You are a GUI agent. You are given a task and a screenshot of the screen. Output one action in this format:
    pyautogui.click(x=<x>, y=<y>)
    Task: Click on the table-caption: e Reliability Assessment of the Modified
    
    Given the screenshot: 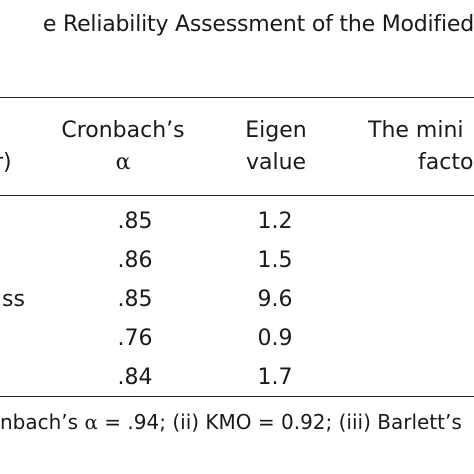 What is the action you would take?
    pyautogui.click(x=258, y=24)
    